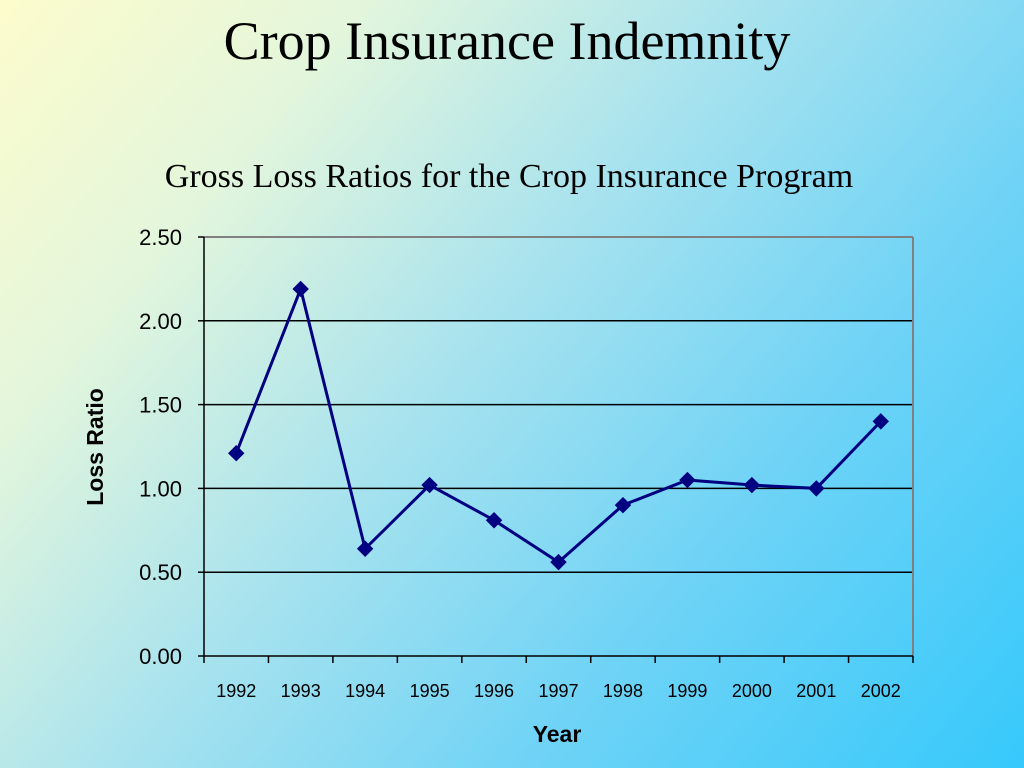 This screenshot has width=1024, height=768. What do you see at coordinates (301, 691) in the screenshot?
I see `x-tick-label: 1993` at bounding box center [301, 691].